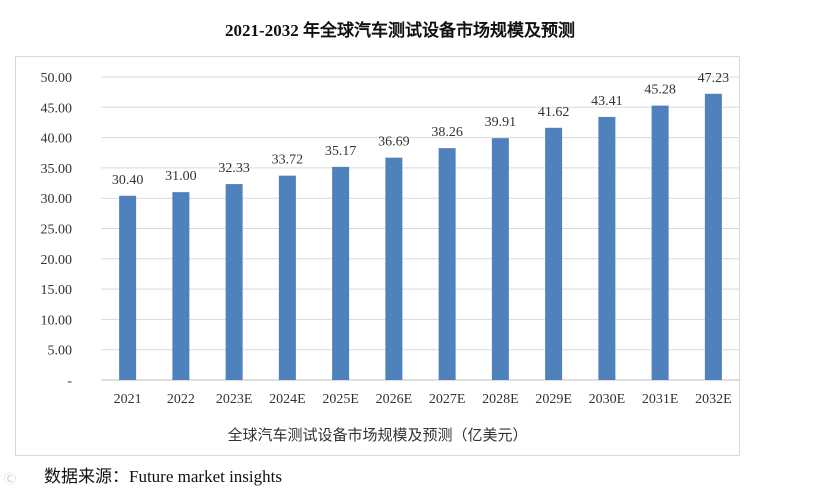  What do you see at coordinates (57, 320) in the screenshot?
I see `y-tick-label: 10.00` at bounding box center [57, 320].